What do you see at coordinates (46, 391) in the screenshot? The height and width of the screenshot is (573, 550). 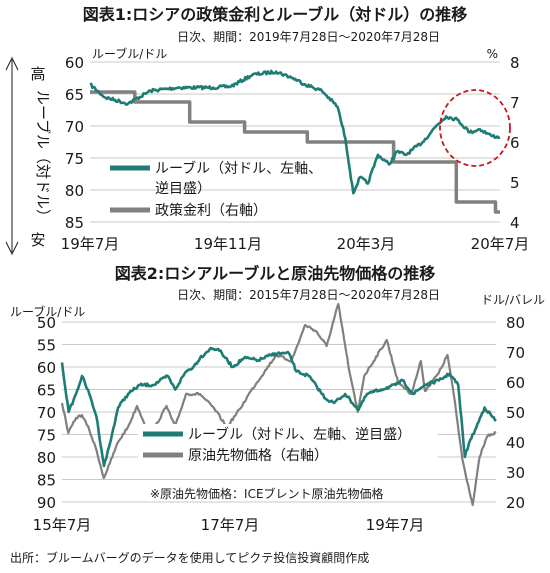 I see `f2-left-tick-label: 65` at bounding box center [46, 391].